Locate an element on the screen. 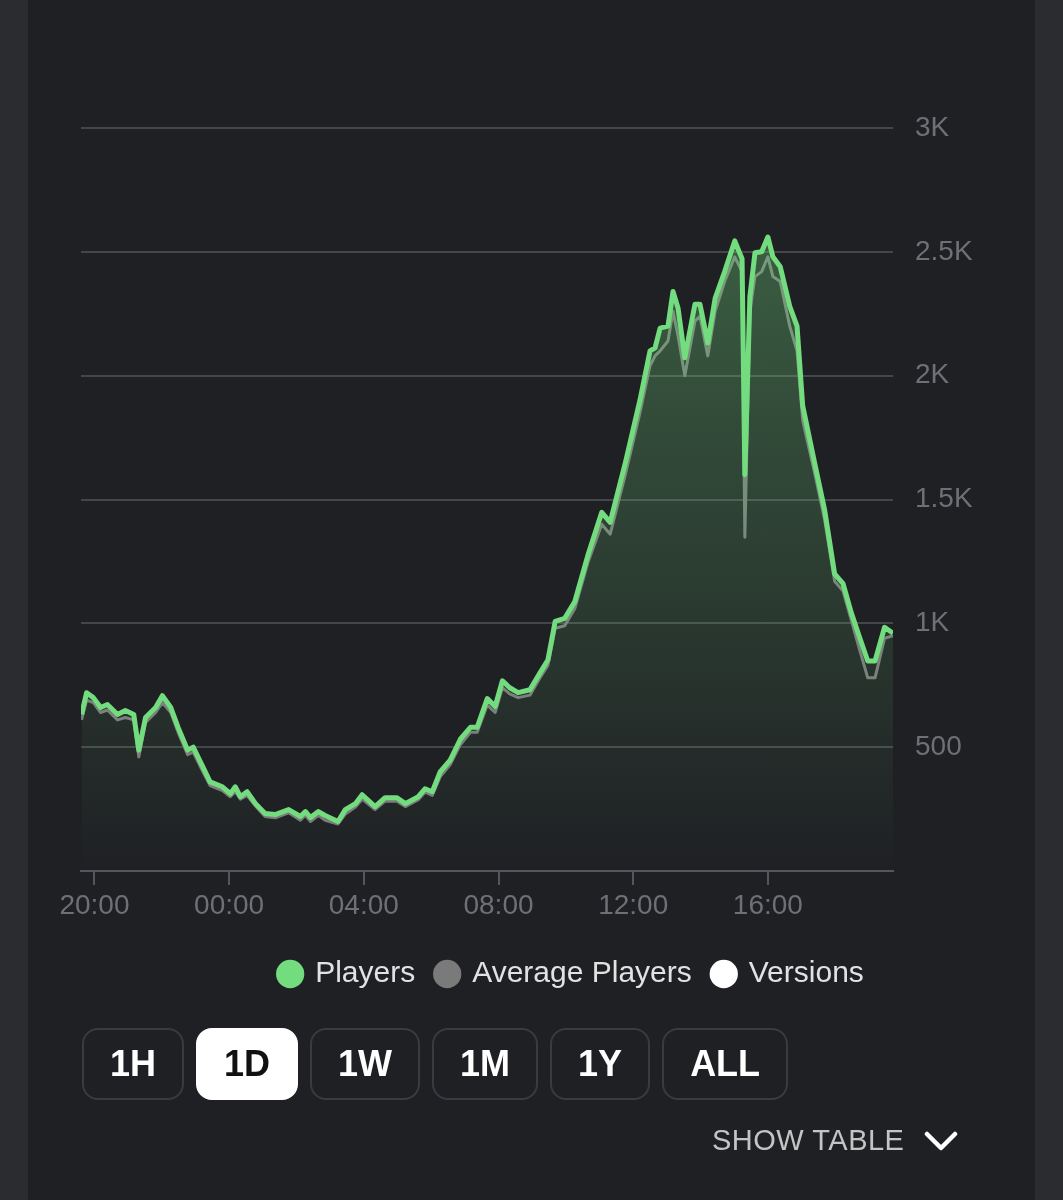 Image resolution: width=1063 pixels, height=1200 pixels. text: 1M is located at coordinates (485, 1064).